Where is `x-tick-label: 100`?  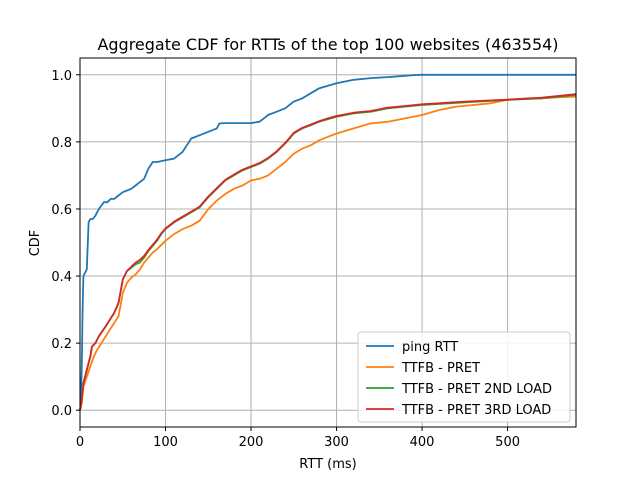 x-tick-label: 100 is located at coordinates (165, 442).